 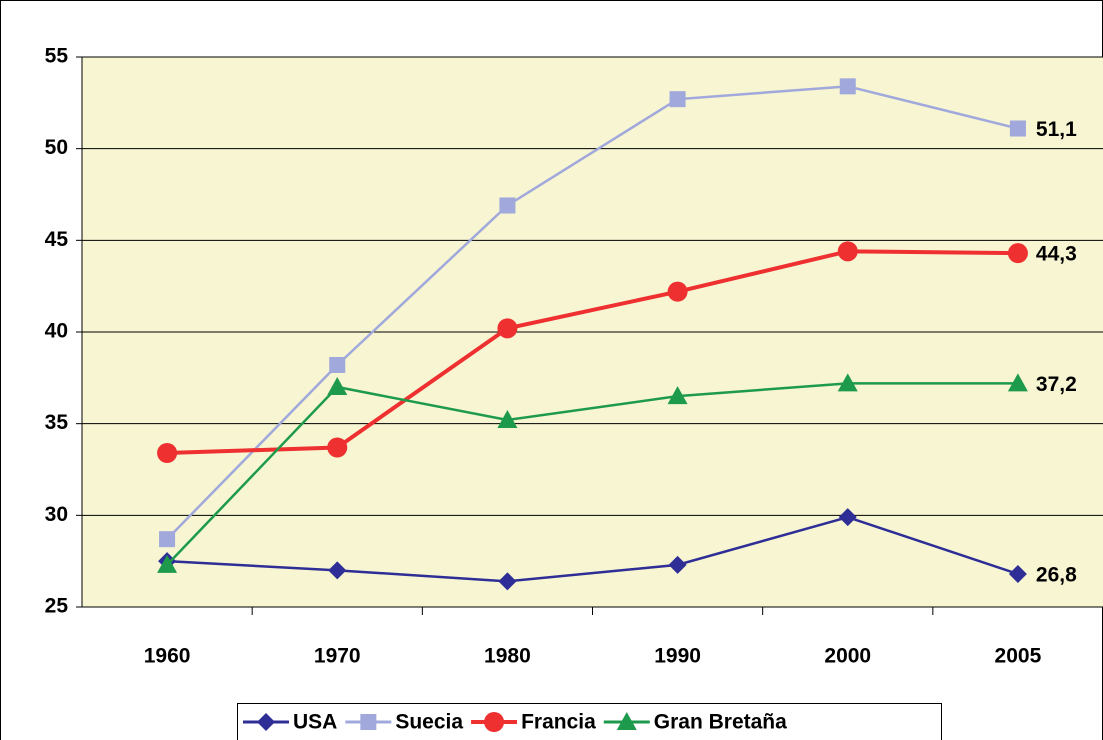 I want to click on legend-label: Francia, so click(x=558, y=722).